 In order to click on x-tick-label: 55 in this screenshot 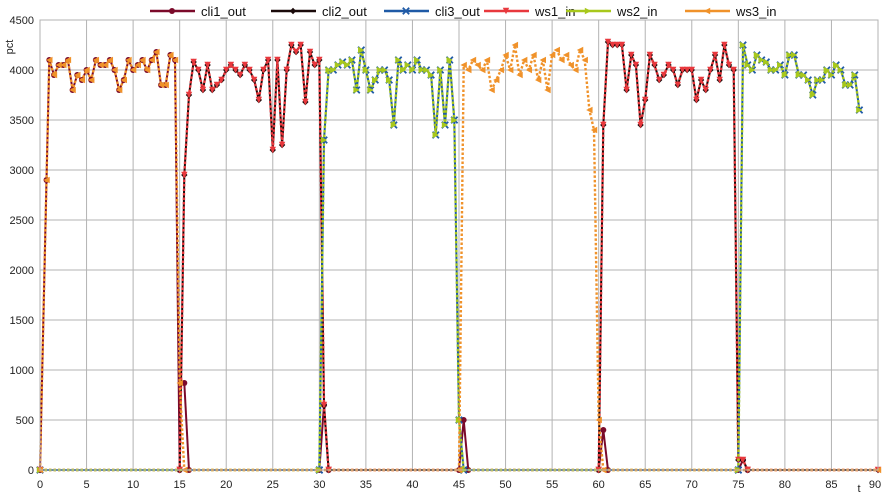, I will do `click(552, 485)`.